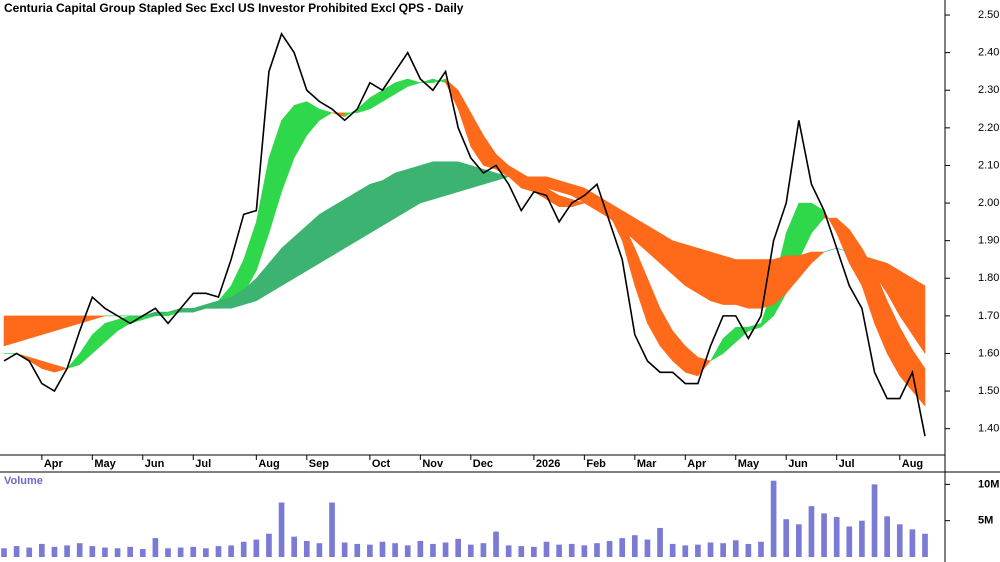  Describe the element at coordinates (483, 464) in the screenshot. I see `x-tick-label: Dec` at that location.